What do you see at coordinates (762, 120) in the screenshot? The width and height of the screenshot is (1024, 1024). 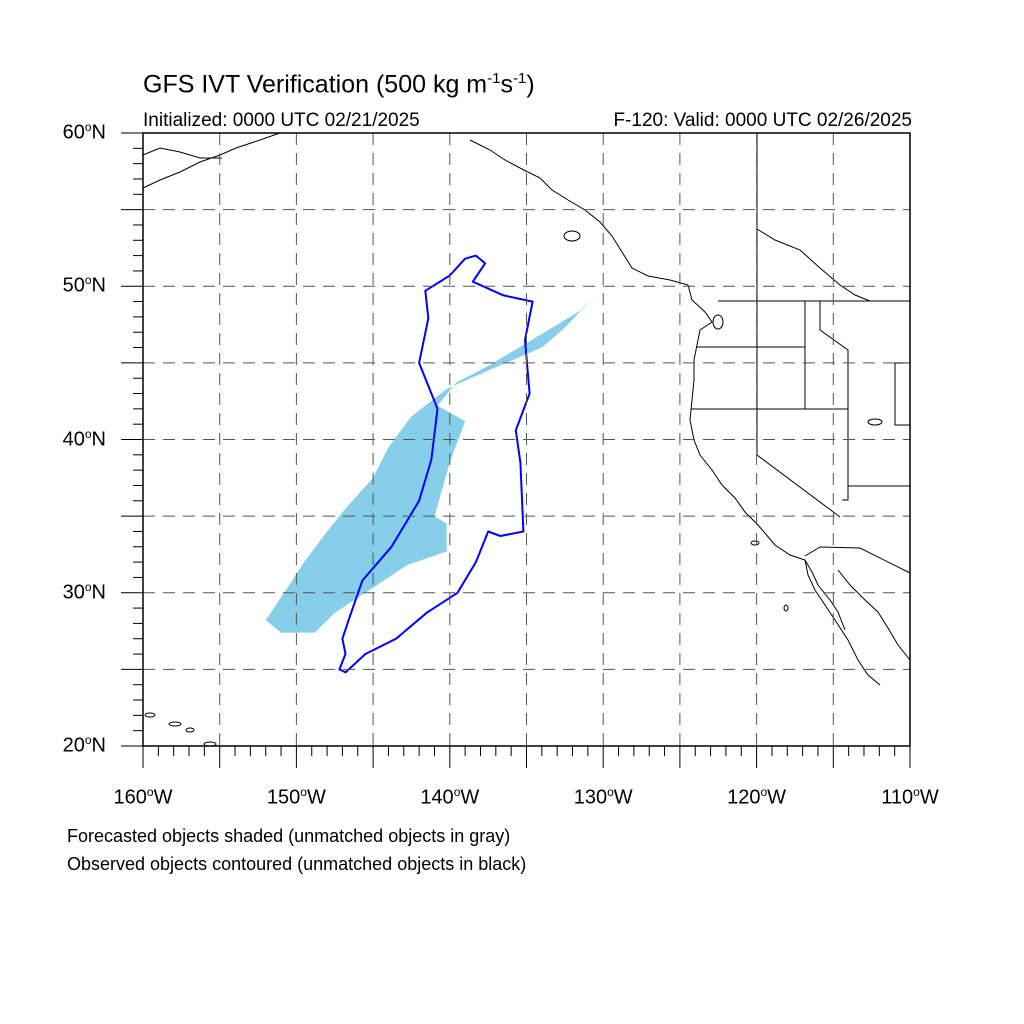 I see `valid-time: F-120: Valid: 0000 UTC 02/26/2025` at bounding box center [762, 120].